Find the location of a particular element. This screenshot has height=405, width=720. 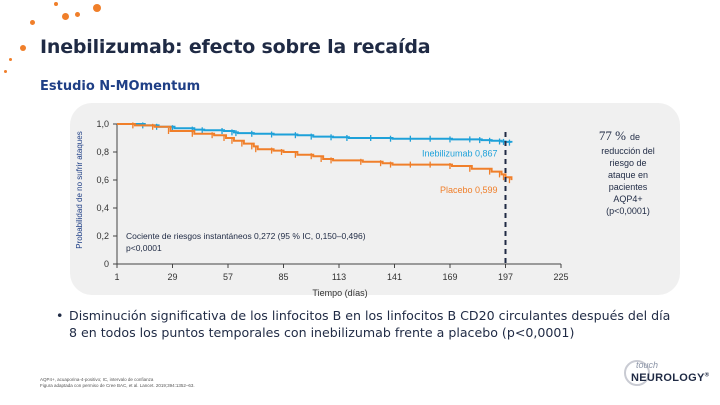

touch-neurology-logo: touch NEUROLOGY® is located at coordinates (663, 378).